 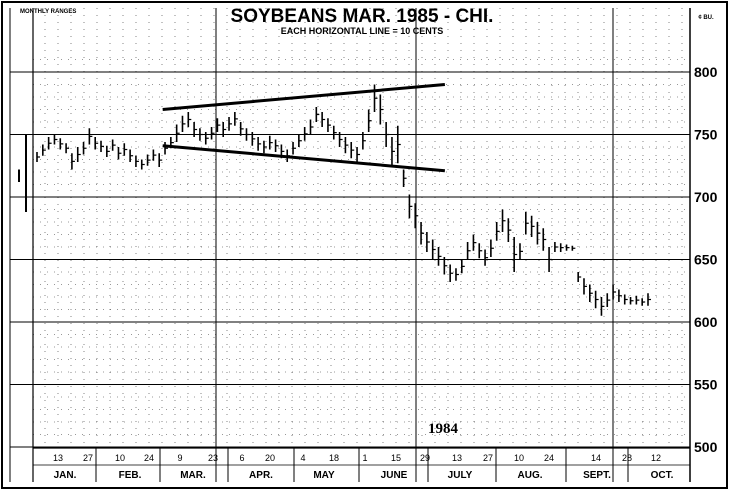 I want to click on trendlines, so click(x=304, y=128).